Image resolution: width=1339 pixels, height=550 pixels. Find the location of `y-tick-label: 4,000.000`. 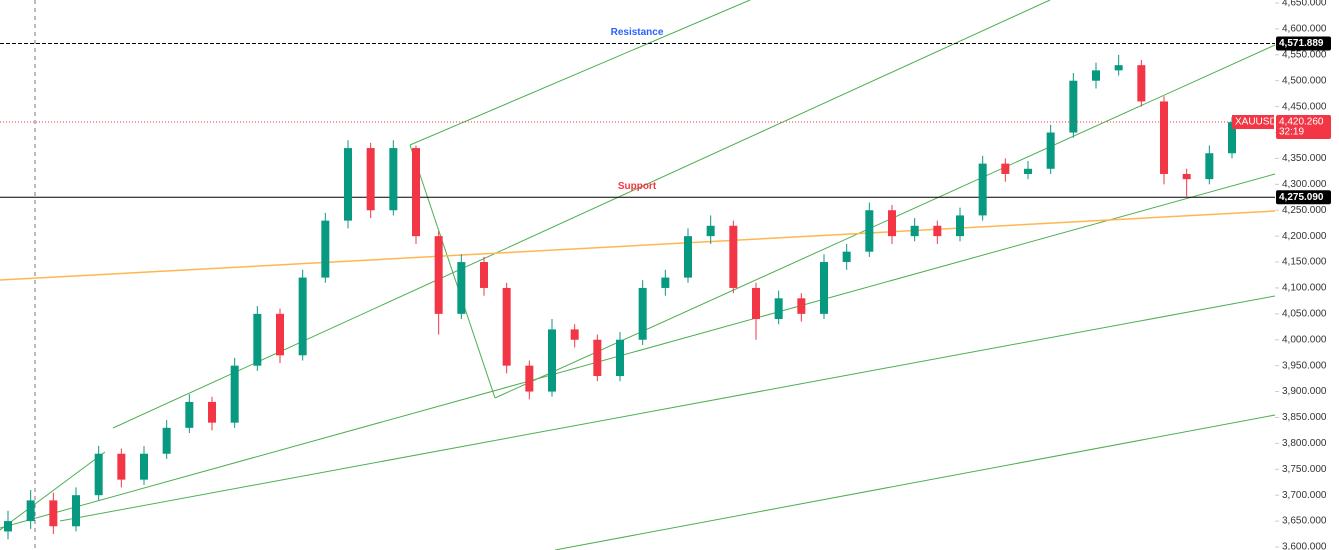

y-tick-label: 4,000.000 is located at coordinates (1304, 339).